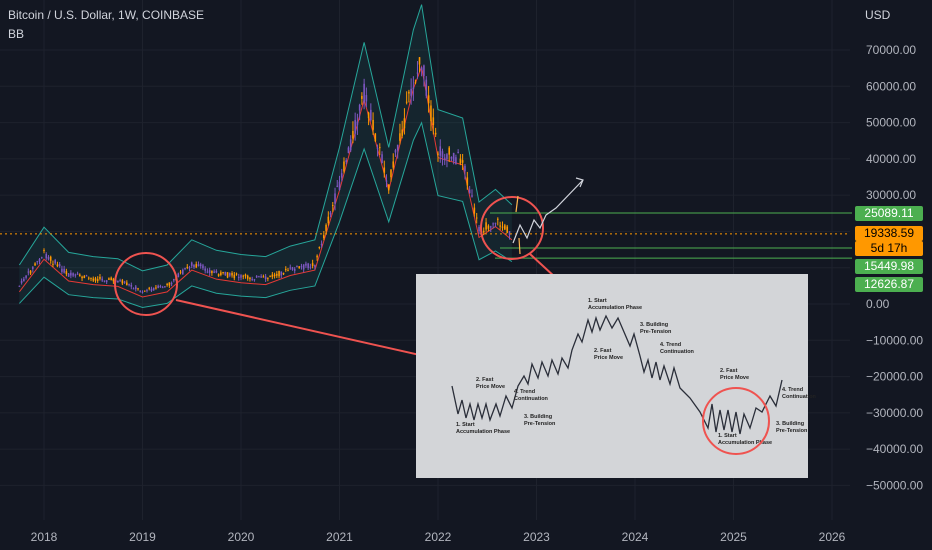  What do you see at coordinates (878, 304) in the screenshot?
I see `y-tick-label: 0.00` at bounding box center [878, 304].